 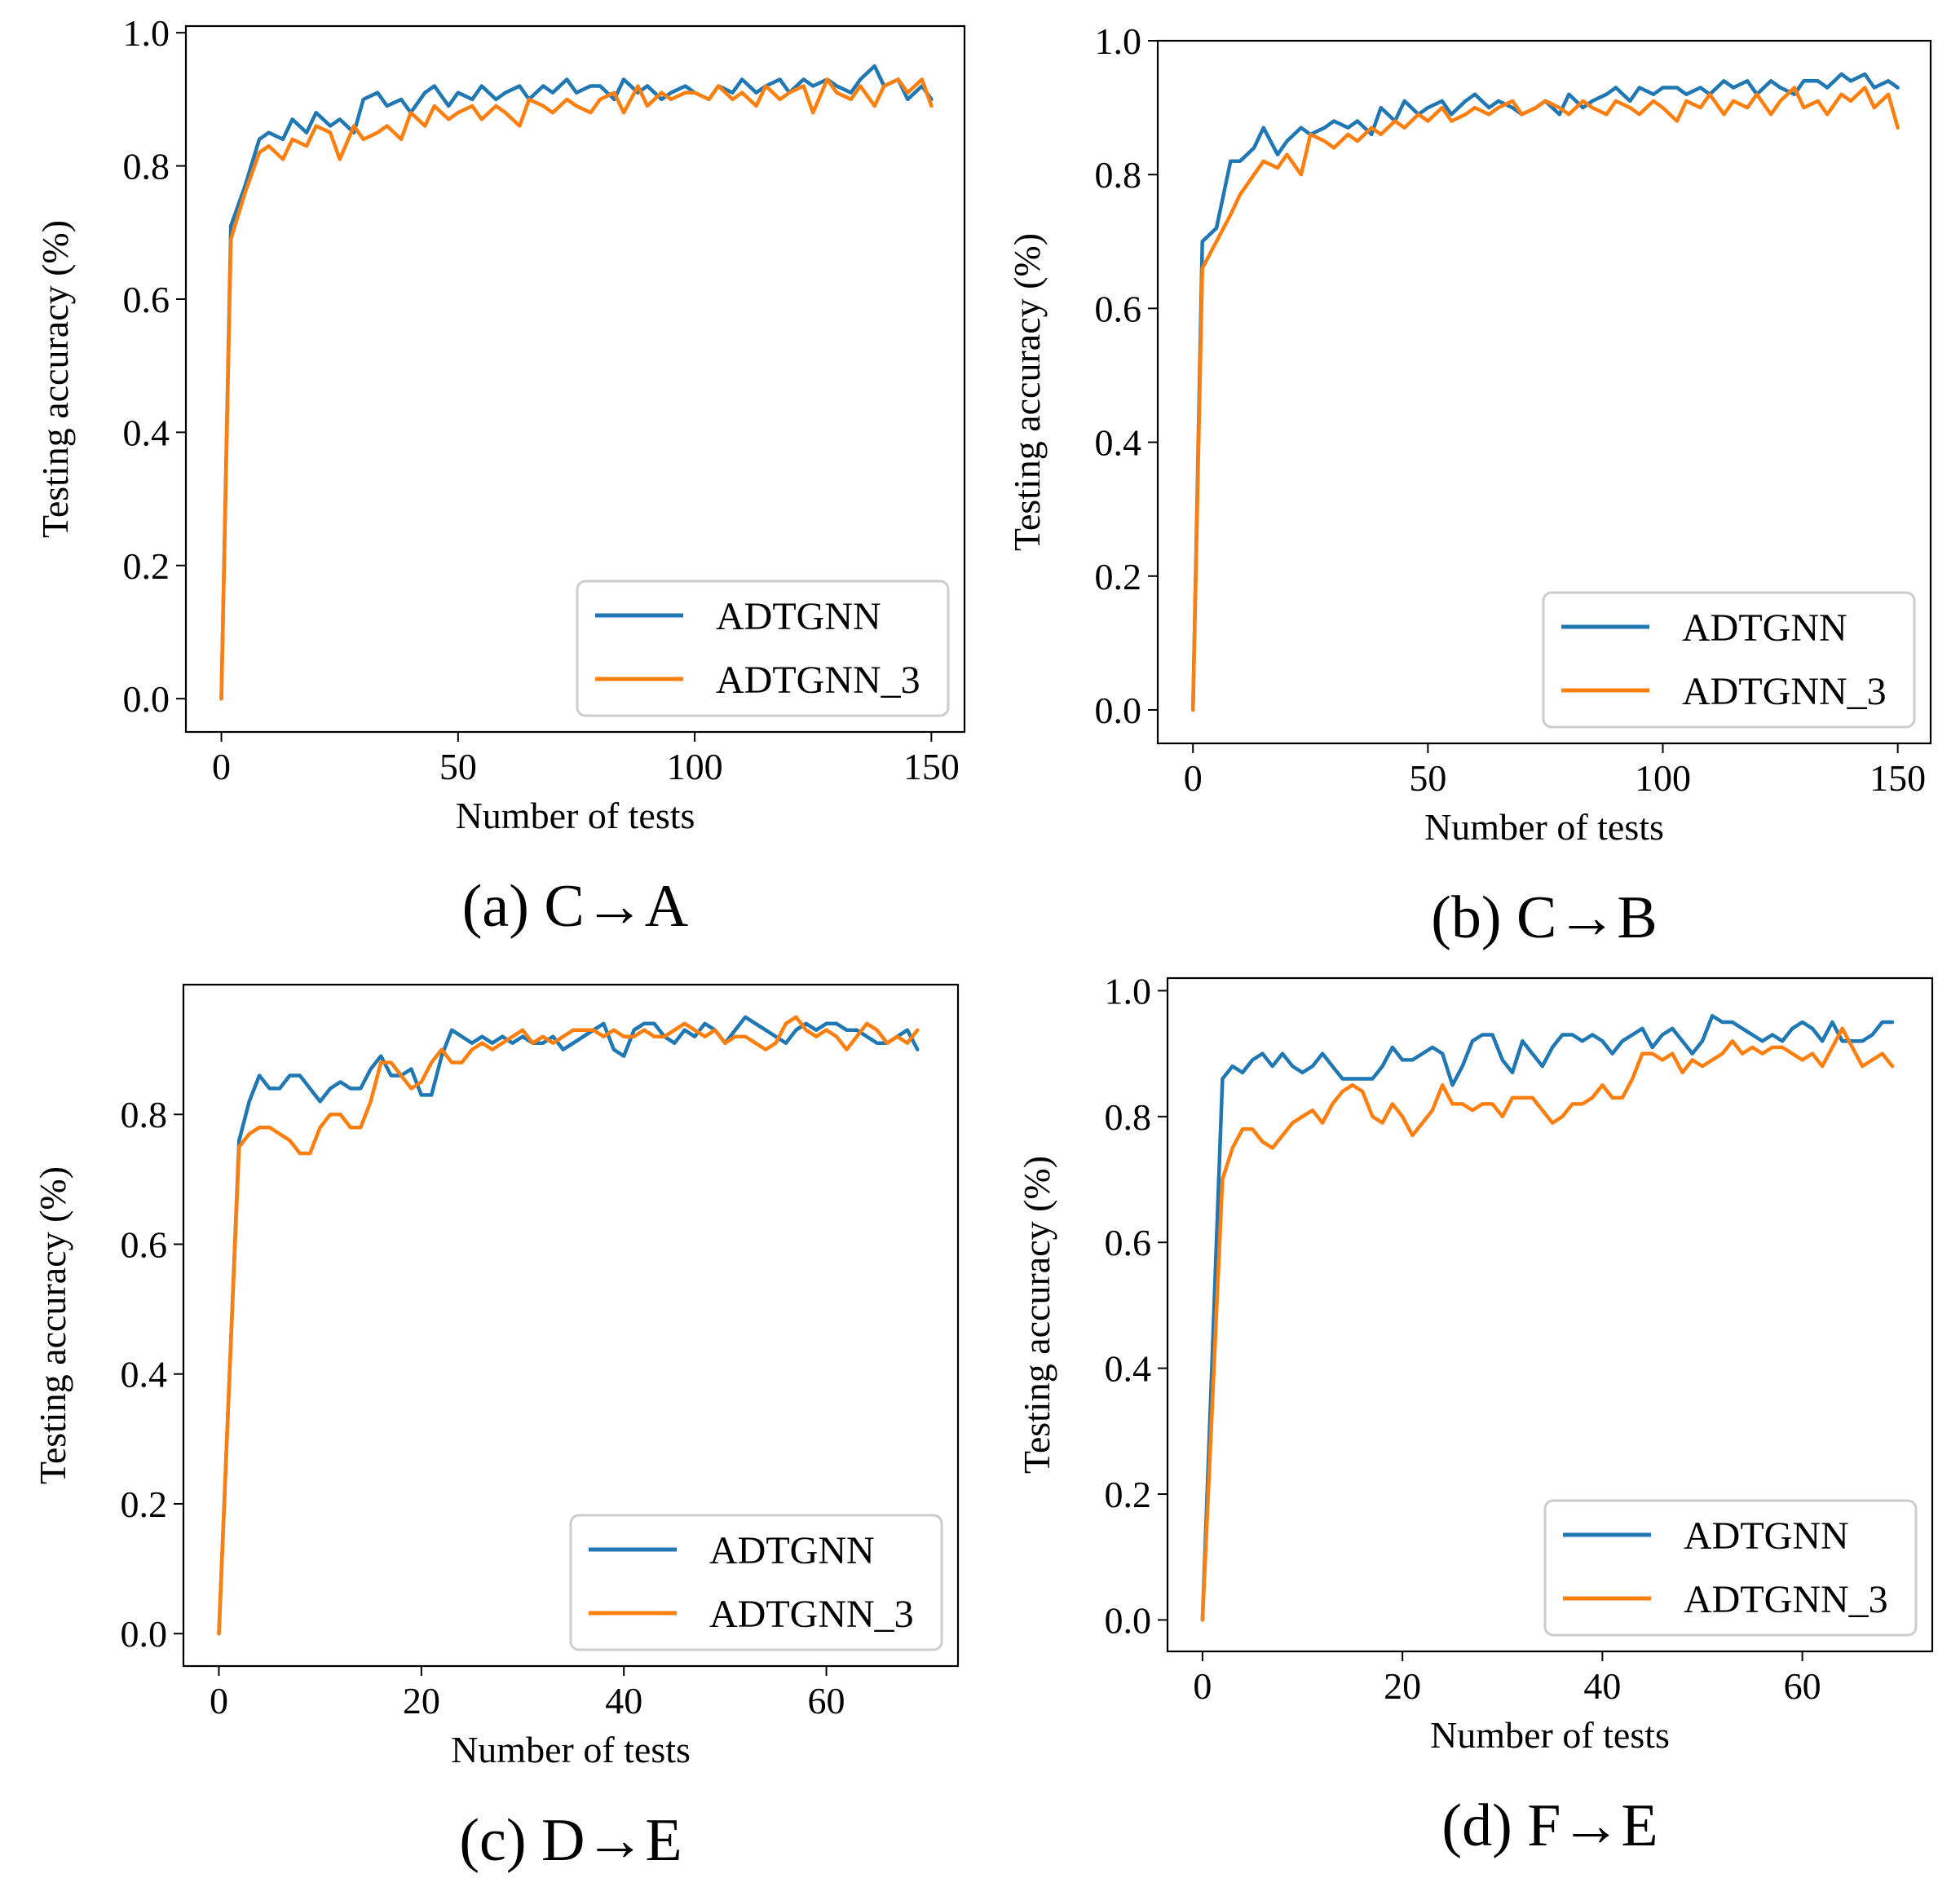 I want to click on panel-caption: (d) F→E, so click(x=1550, y=1826).